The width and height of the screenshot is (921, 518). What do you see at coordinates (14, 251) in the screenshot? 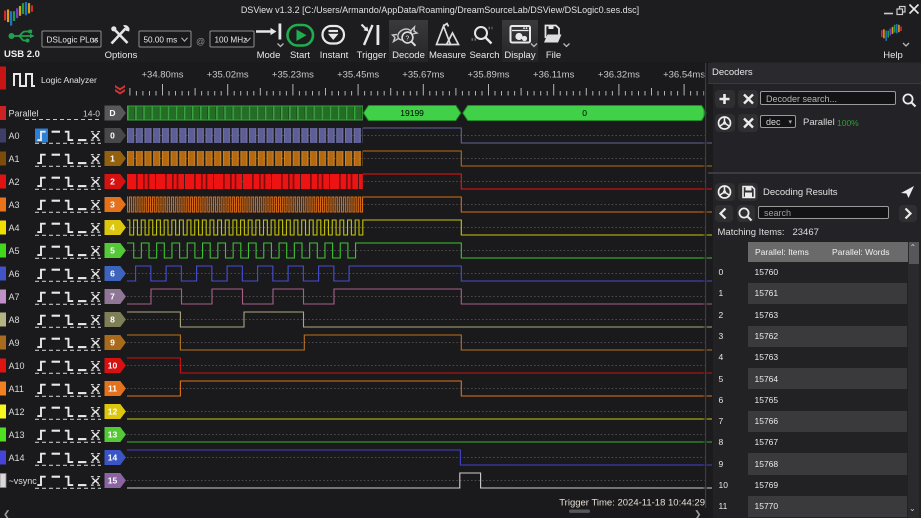
I see `svg-text: A5` at bounding box center [14, 251].